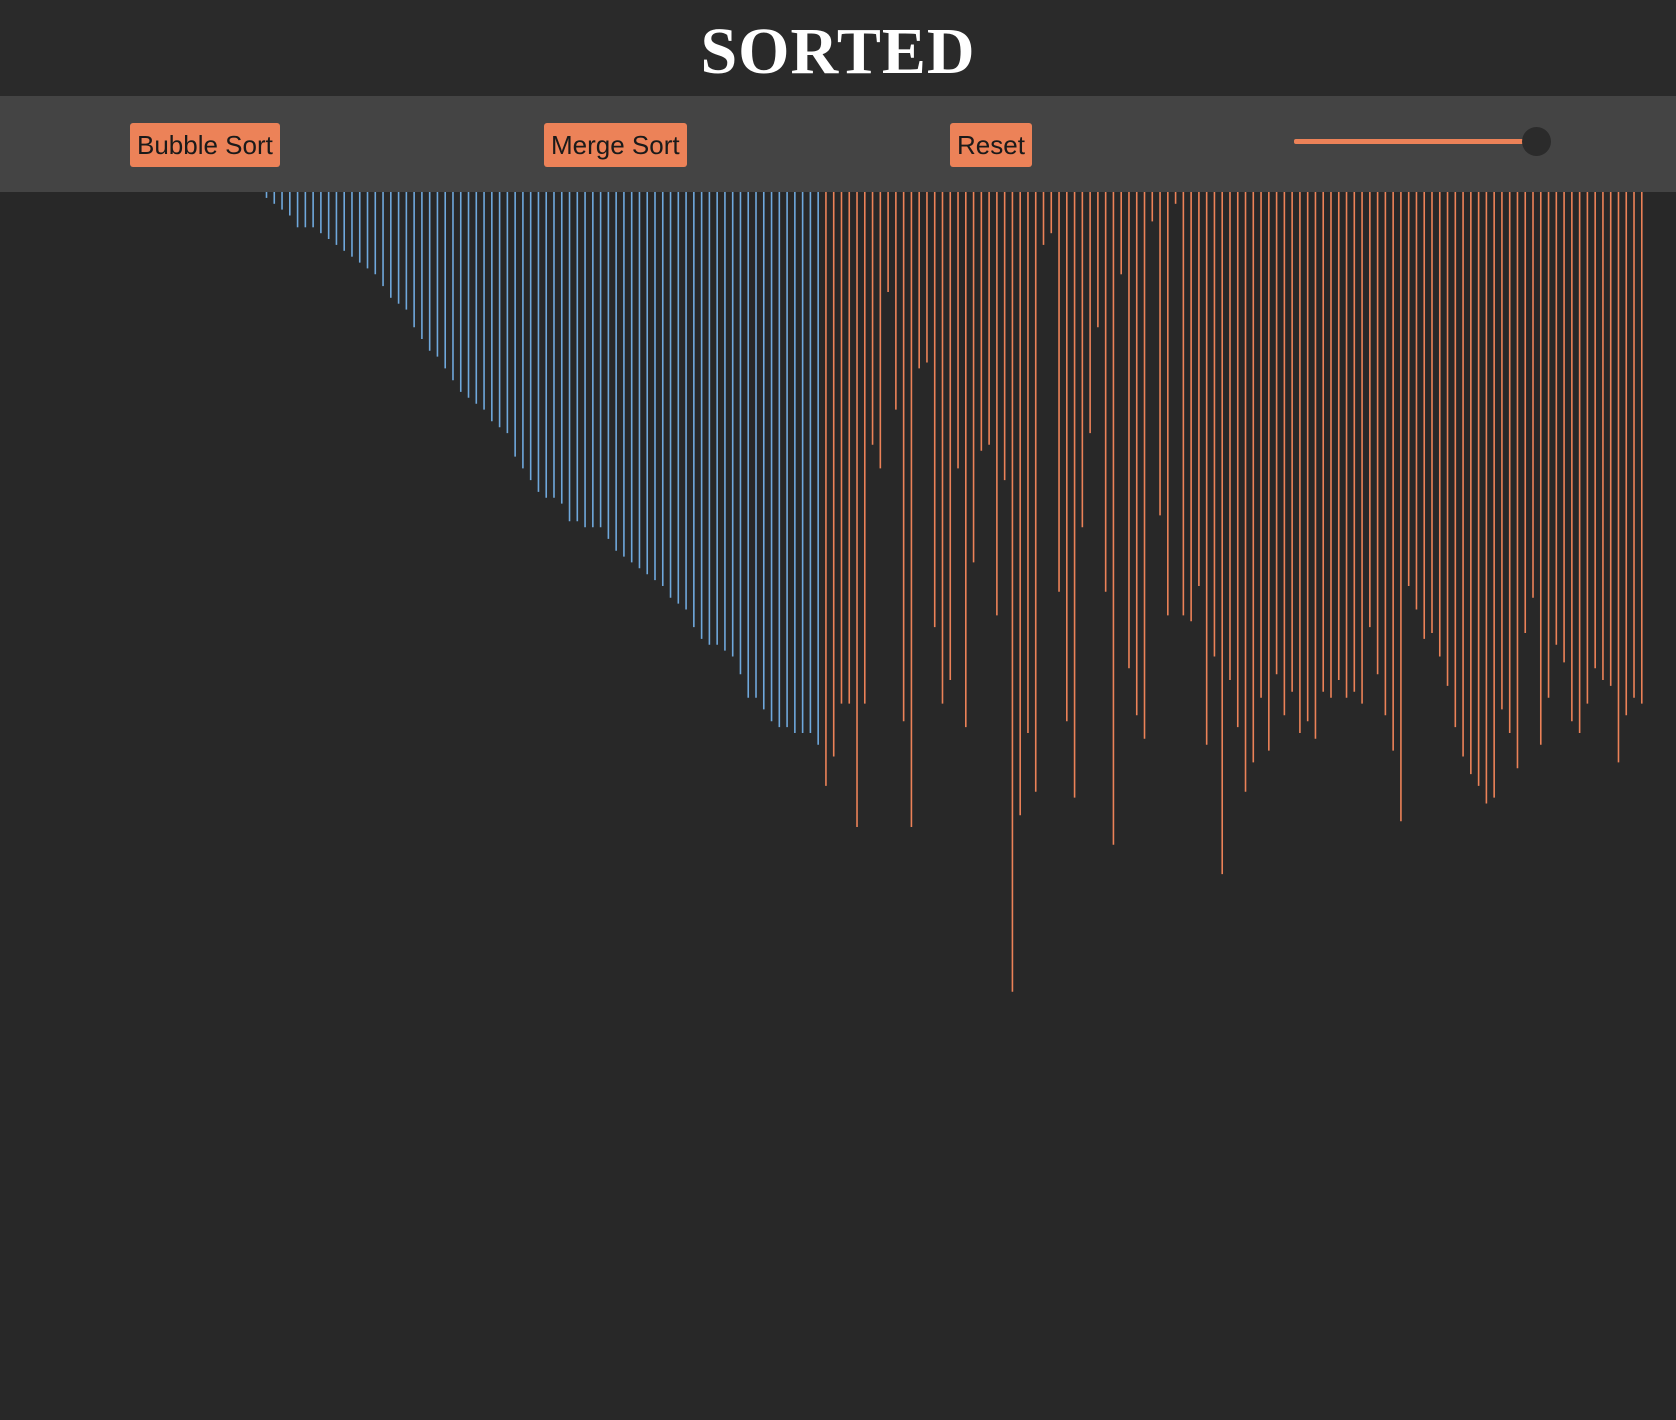 Image resolution: width=1676 pixels, height=1420 pixels. I want to click on header: SORTED, so click(838, 48).